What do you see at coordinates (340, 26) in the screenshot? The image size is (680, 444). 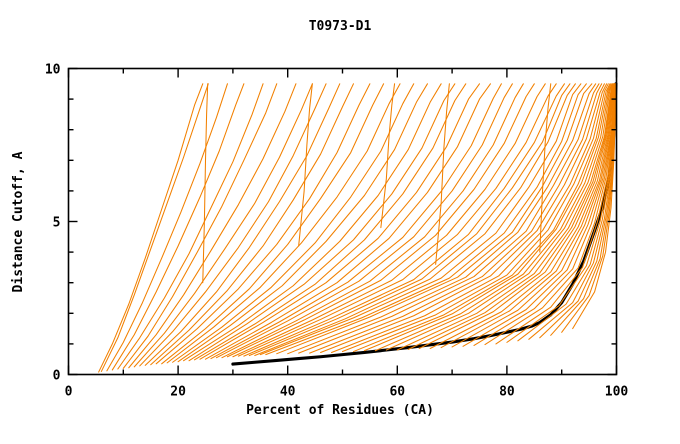 I see `page-title: T0973-D1` at bounding box center [340, 26].